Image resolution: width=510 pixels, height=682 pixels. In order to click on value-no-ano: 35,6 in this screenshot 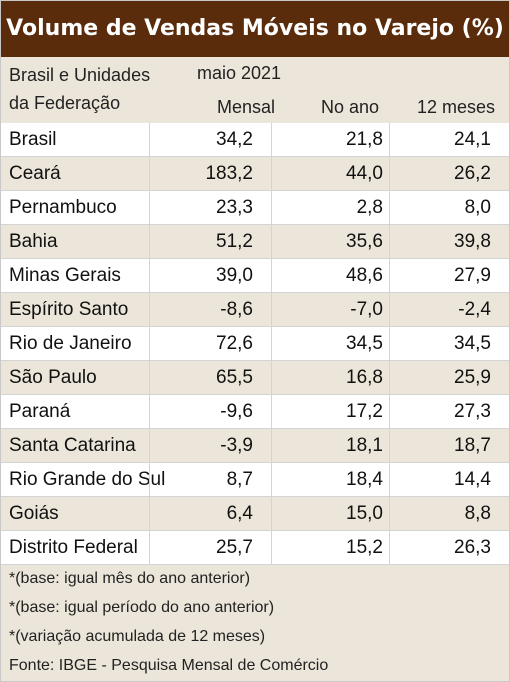, I will do `click(364, 241)`.